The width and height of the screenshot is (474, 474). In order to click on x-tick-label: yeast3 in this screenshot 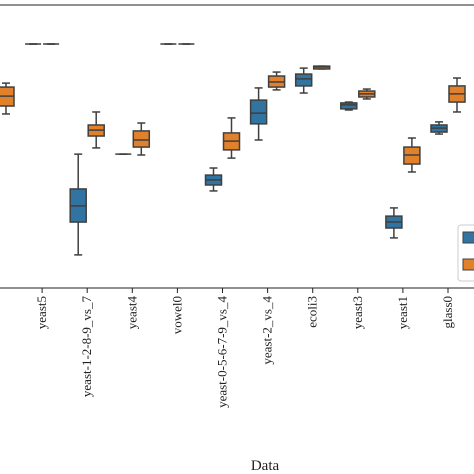, I will do `click(357, 312)`.